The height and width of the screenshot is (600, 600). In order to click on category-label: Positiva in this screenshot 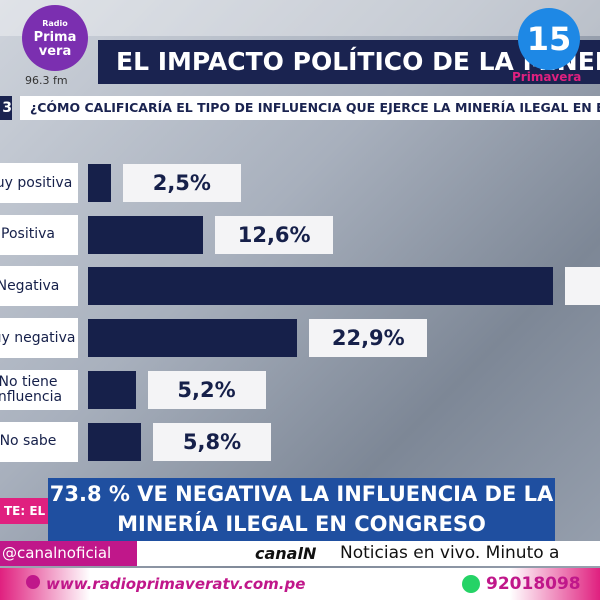, I will do `click(39, 234)`.